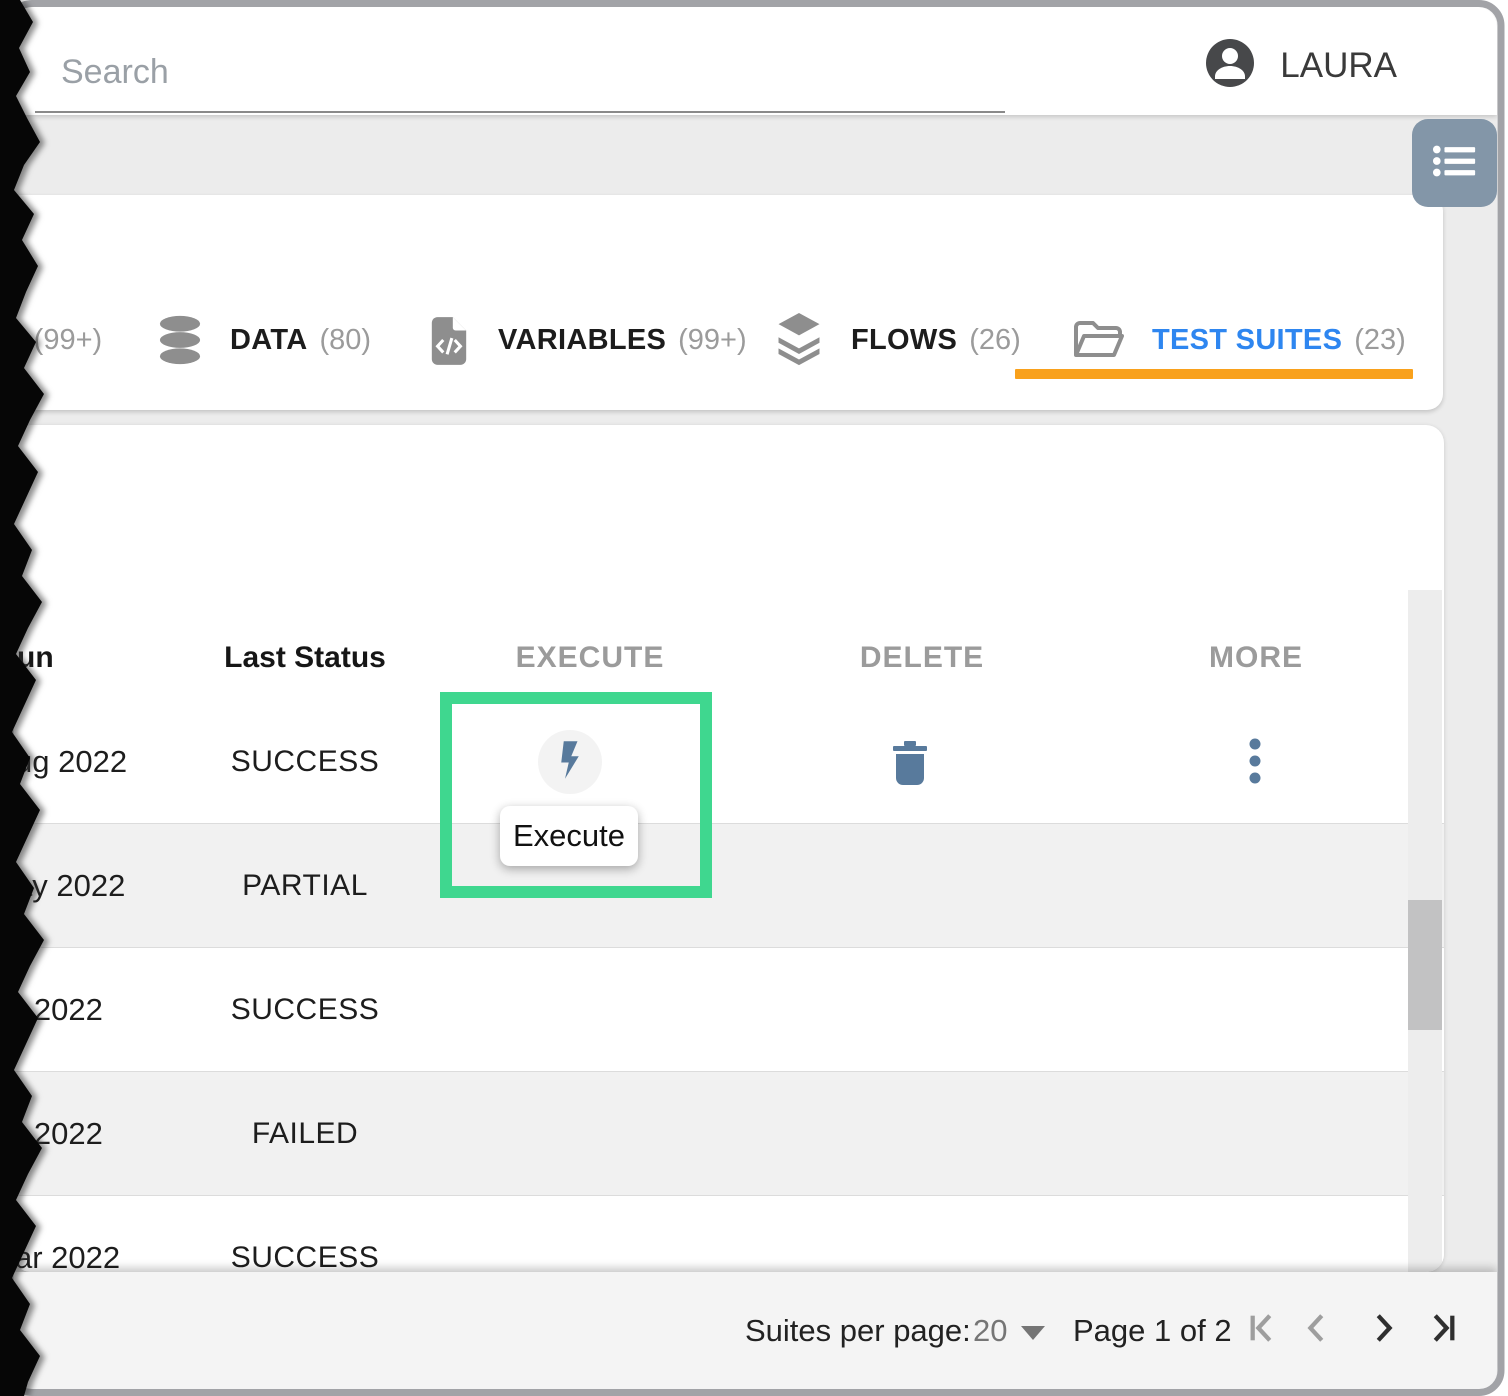 This screenshot has width=1508, height=1396. I want to click on tab-count: (26), so click(995, 339).